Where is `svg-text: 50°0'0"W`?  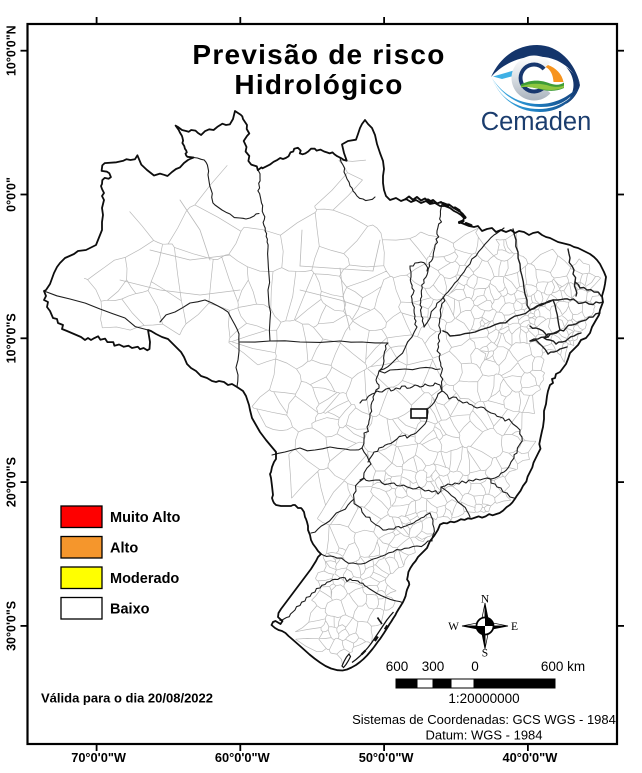
svg-text: 50°0'0"W is located at coordinates (387, 757).